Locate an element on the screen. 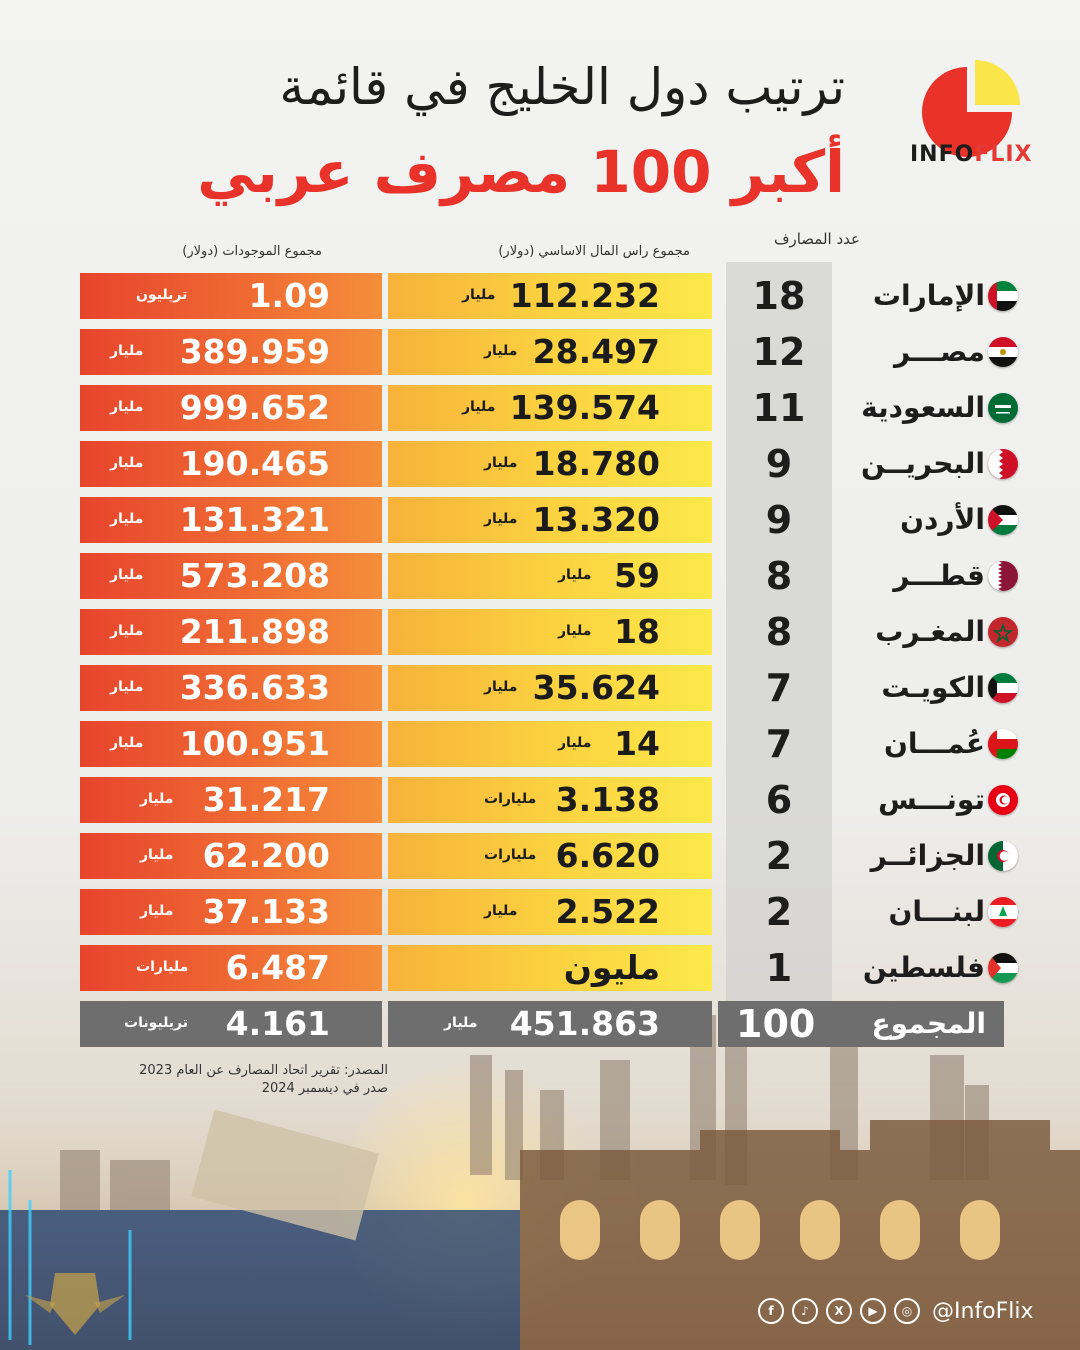  capital-cell: 28.497 مليار is located at coordinates (550, 352).